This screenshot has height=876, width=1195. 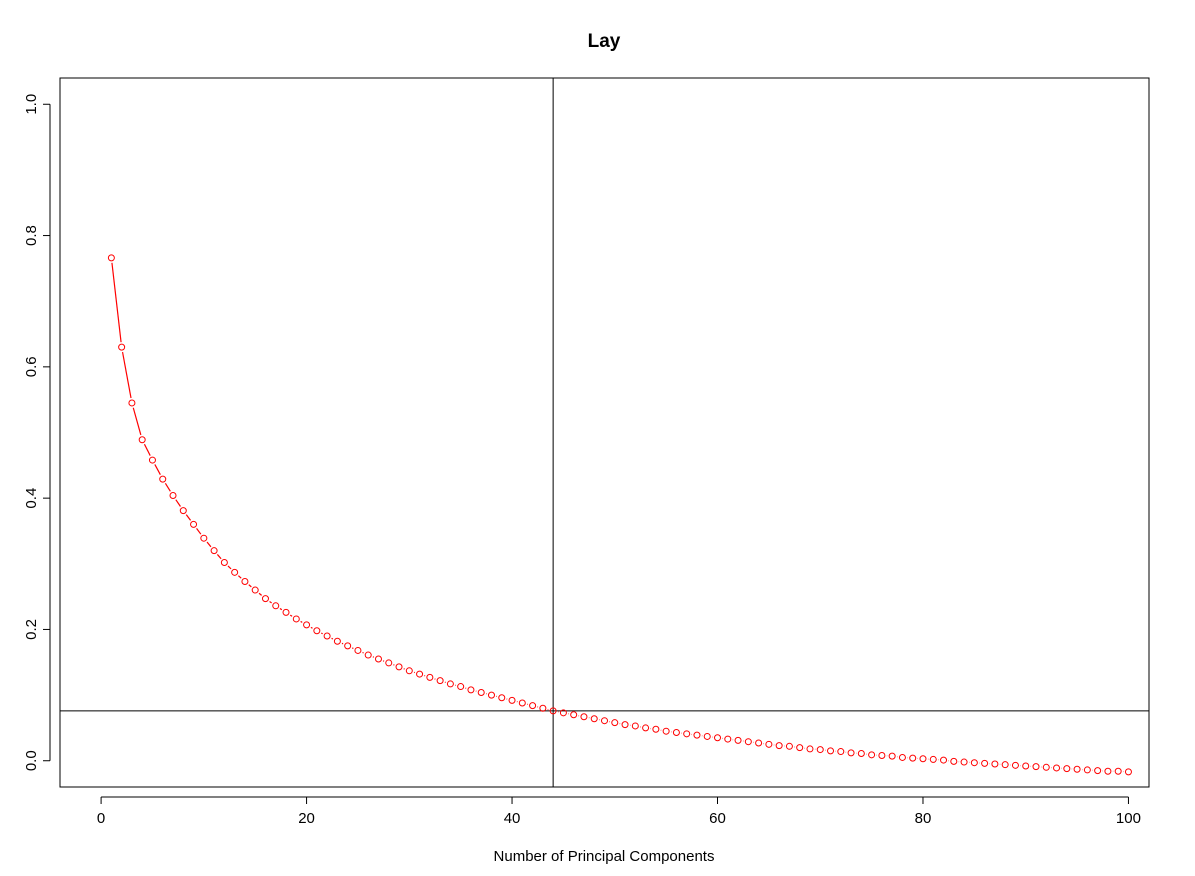 I want to click on y-tick-label: 0.8, so click(x=31, y=235).